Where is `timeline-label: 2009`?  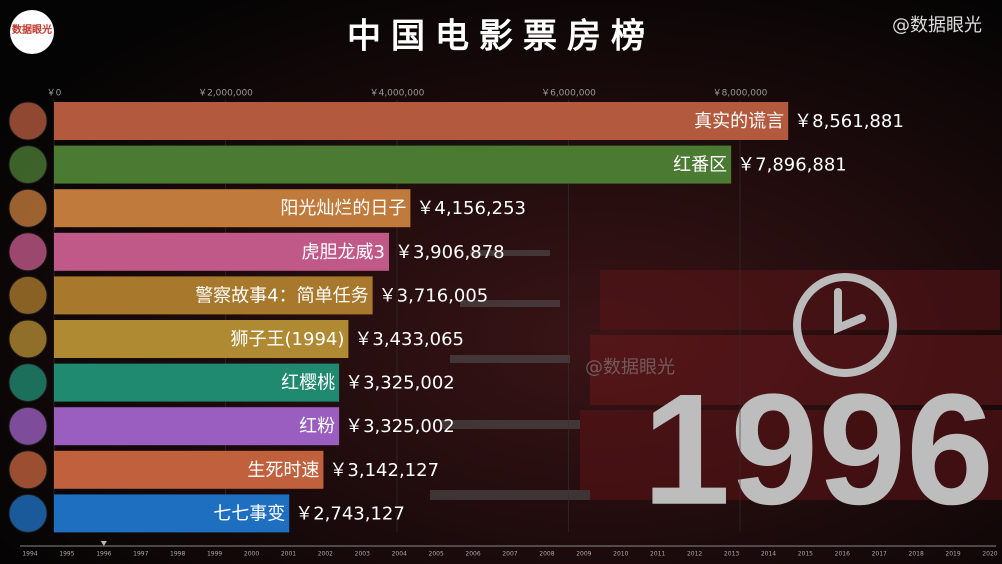
timeline-label: 2009 is located at coordinates (583, 554).